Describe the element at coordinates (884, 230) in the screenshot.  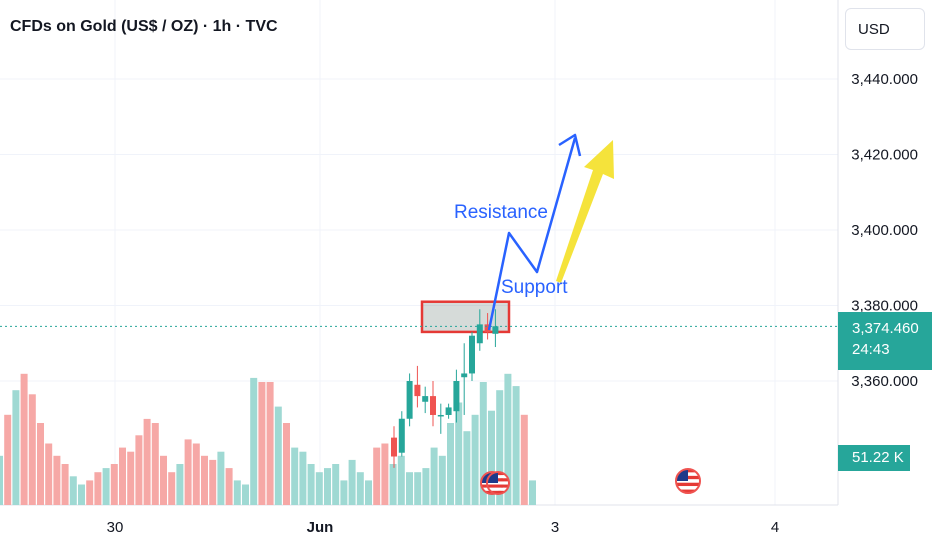
I see `y-tick-label: 3,400.000` at that location.